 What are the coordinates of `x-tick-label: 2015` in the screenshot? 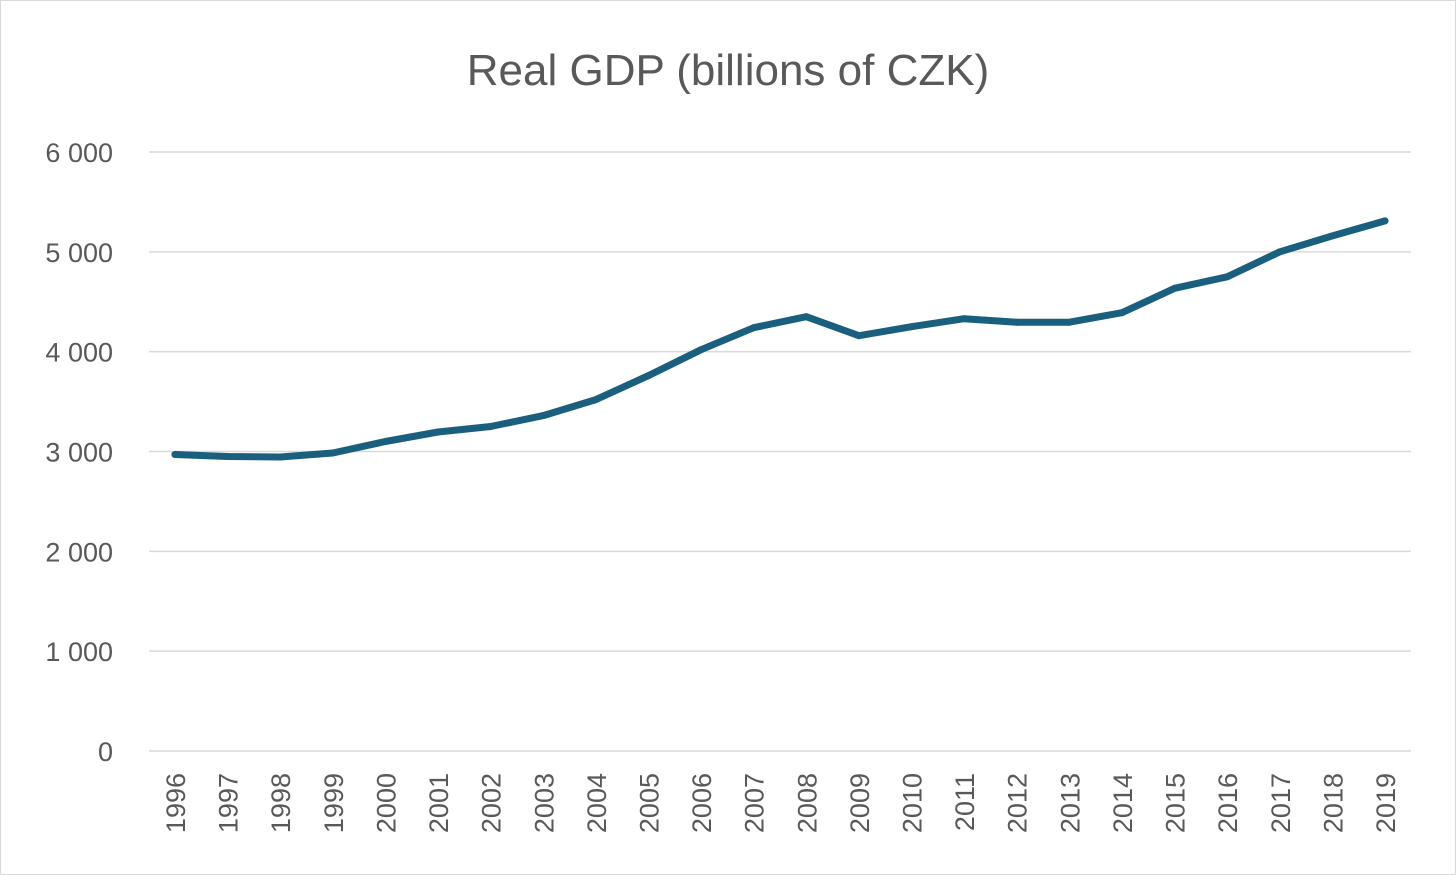 It's located at (1176, 803).